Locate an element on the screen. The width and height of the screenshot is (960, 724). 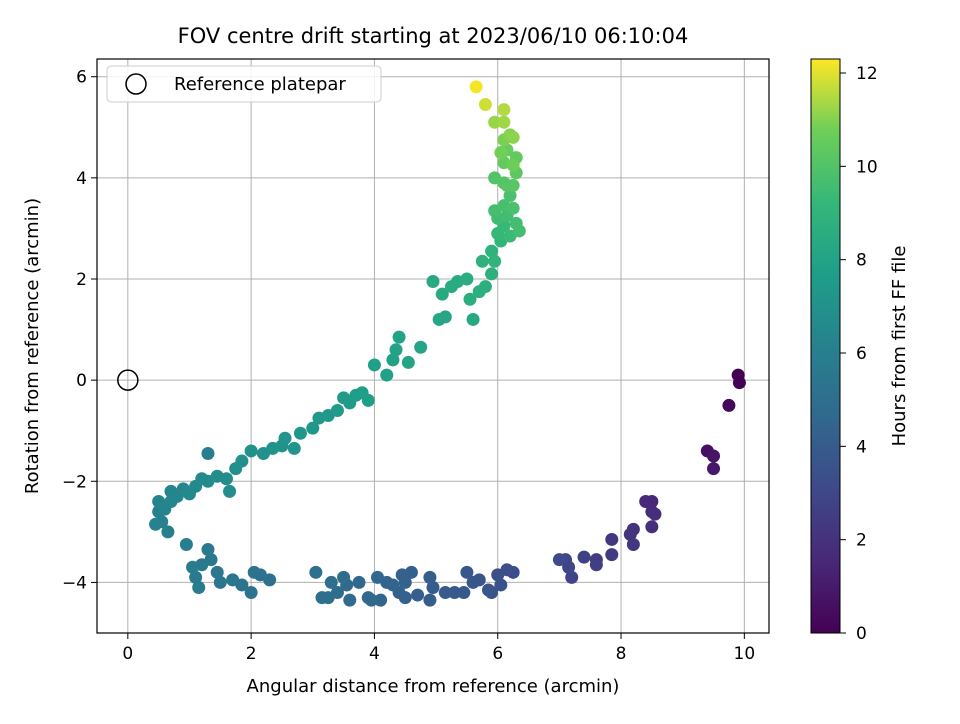
y-tick-label: 2 is located at coordinates (81, 280).